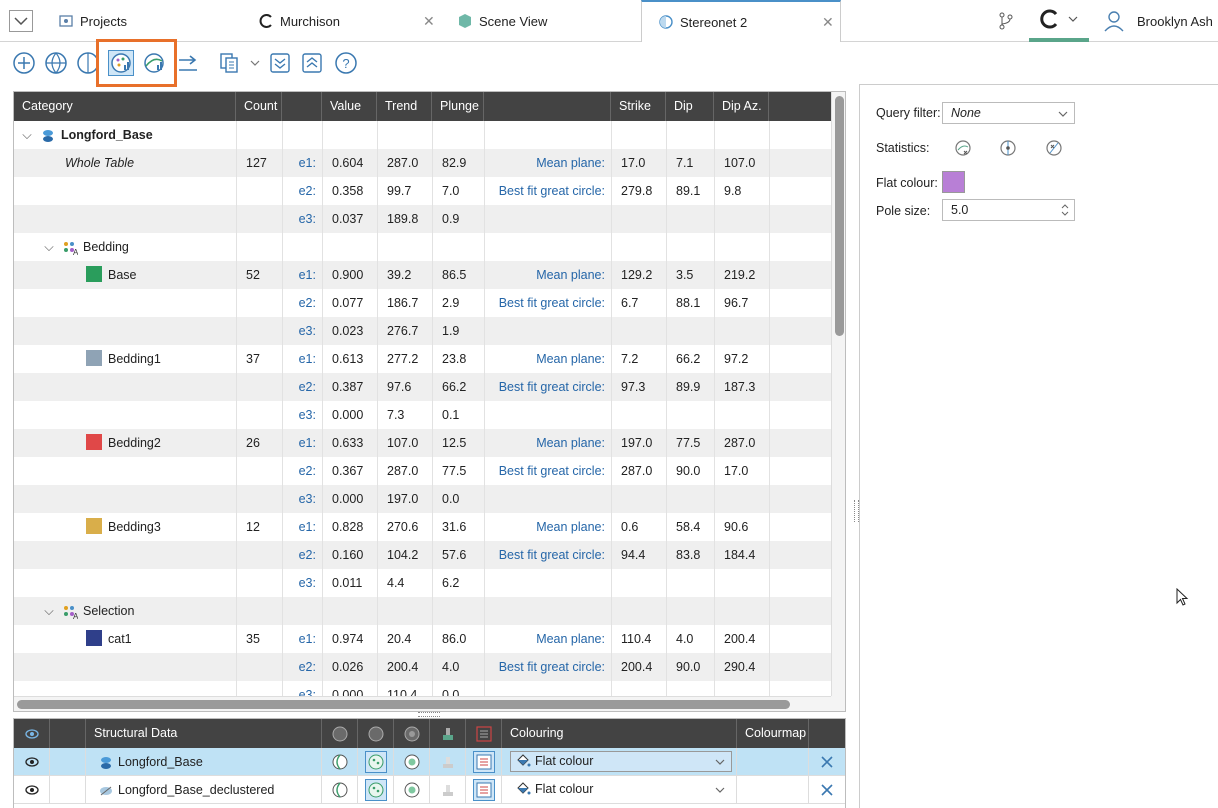 The width and height of the screenshot is (1218, 808). I want to click on splitter-handle, so click(429, 714).